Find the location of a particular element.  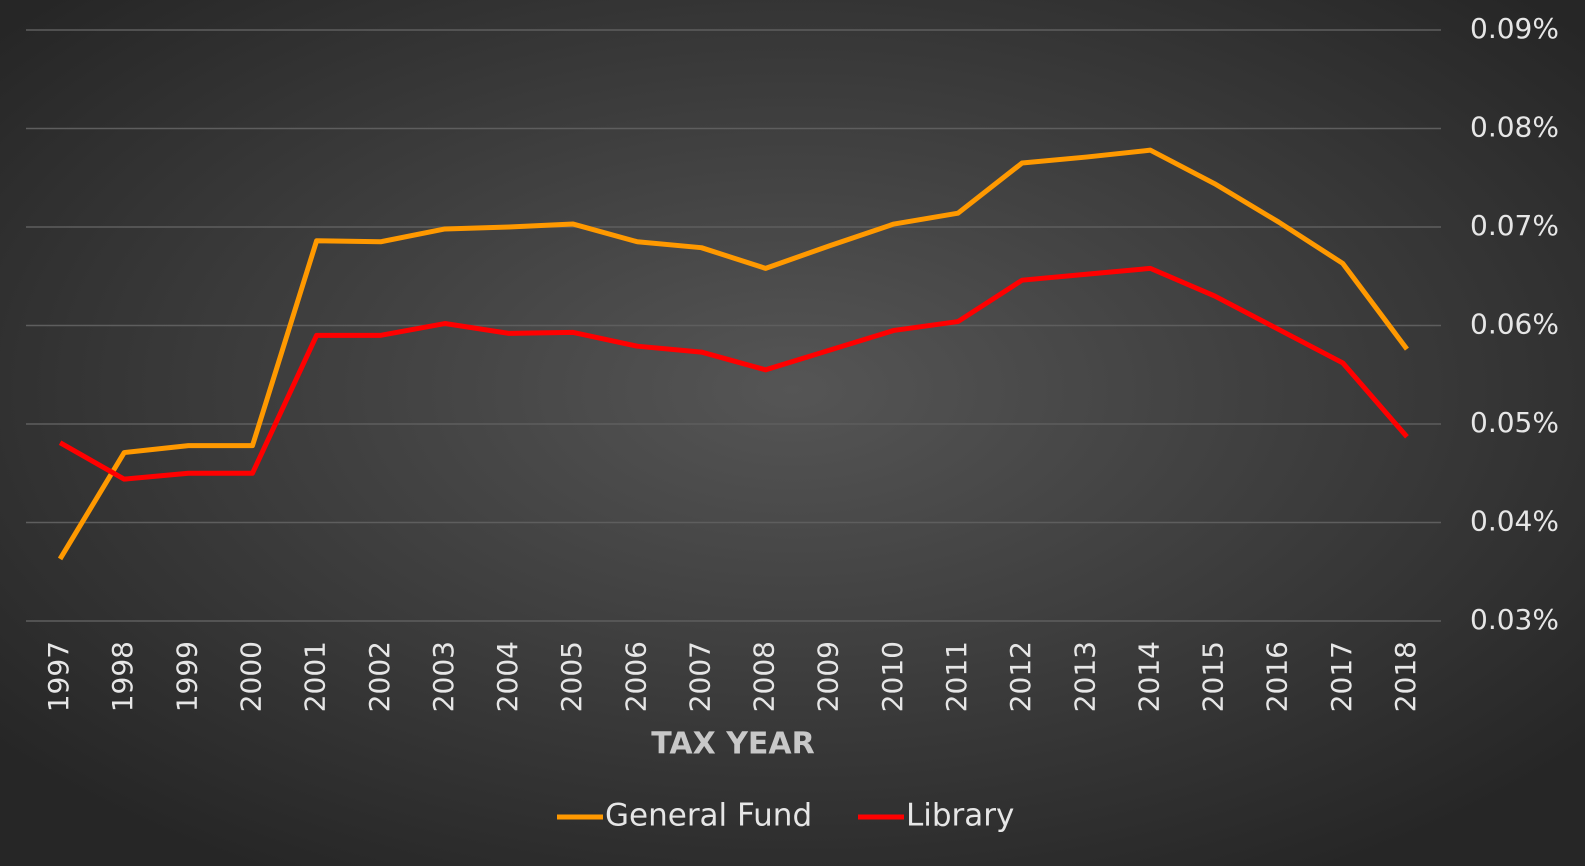

x-tick-label: 2005 is located at coordinates (571, 676).